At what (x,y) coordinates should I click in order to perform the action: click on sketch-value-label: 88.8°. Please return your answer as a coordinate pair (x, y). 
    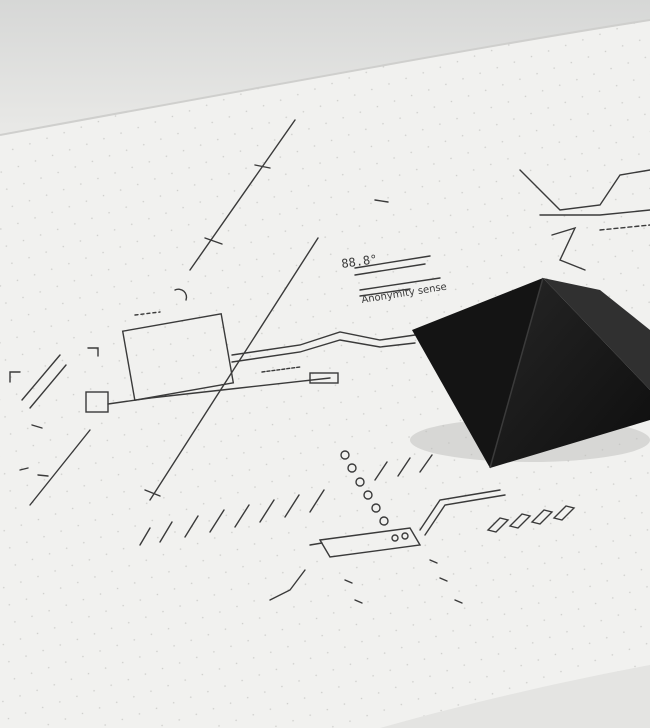
    Looking at the image, I should click on (359, 261).